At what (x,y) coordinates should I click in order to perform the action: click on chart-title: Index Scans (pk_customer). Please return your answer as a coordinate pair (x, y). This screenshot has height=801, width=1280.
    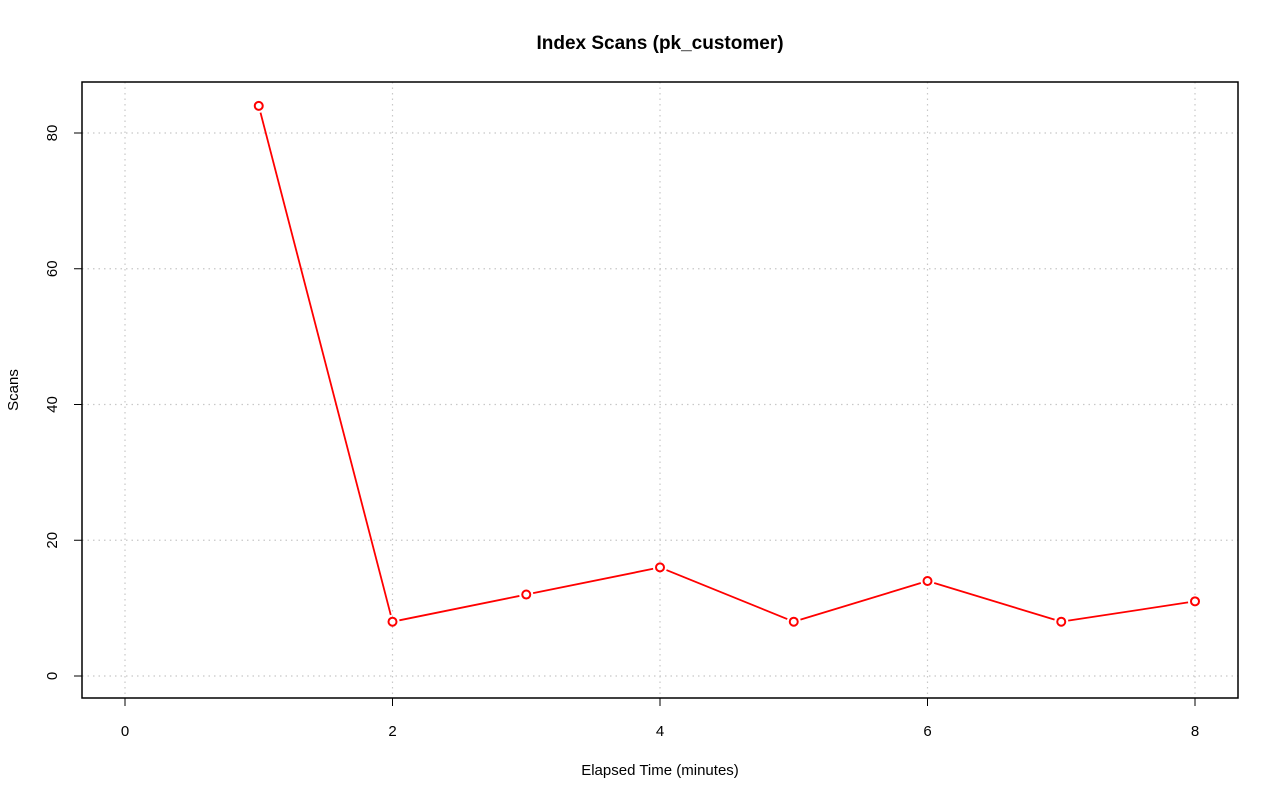
    Looking at the image, I should click on (659, 43).